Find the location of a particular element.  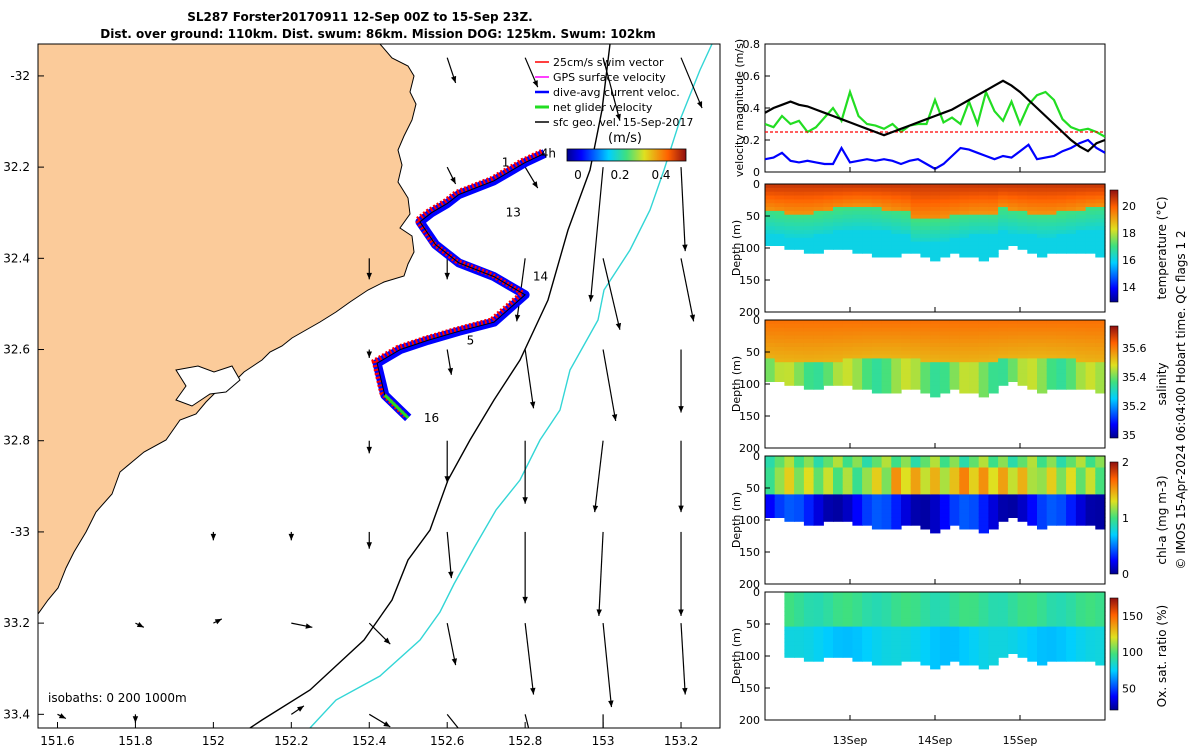

depth-tick: 200 is located at coordinates (749, 720).